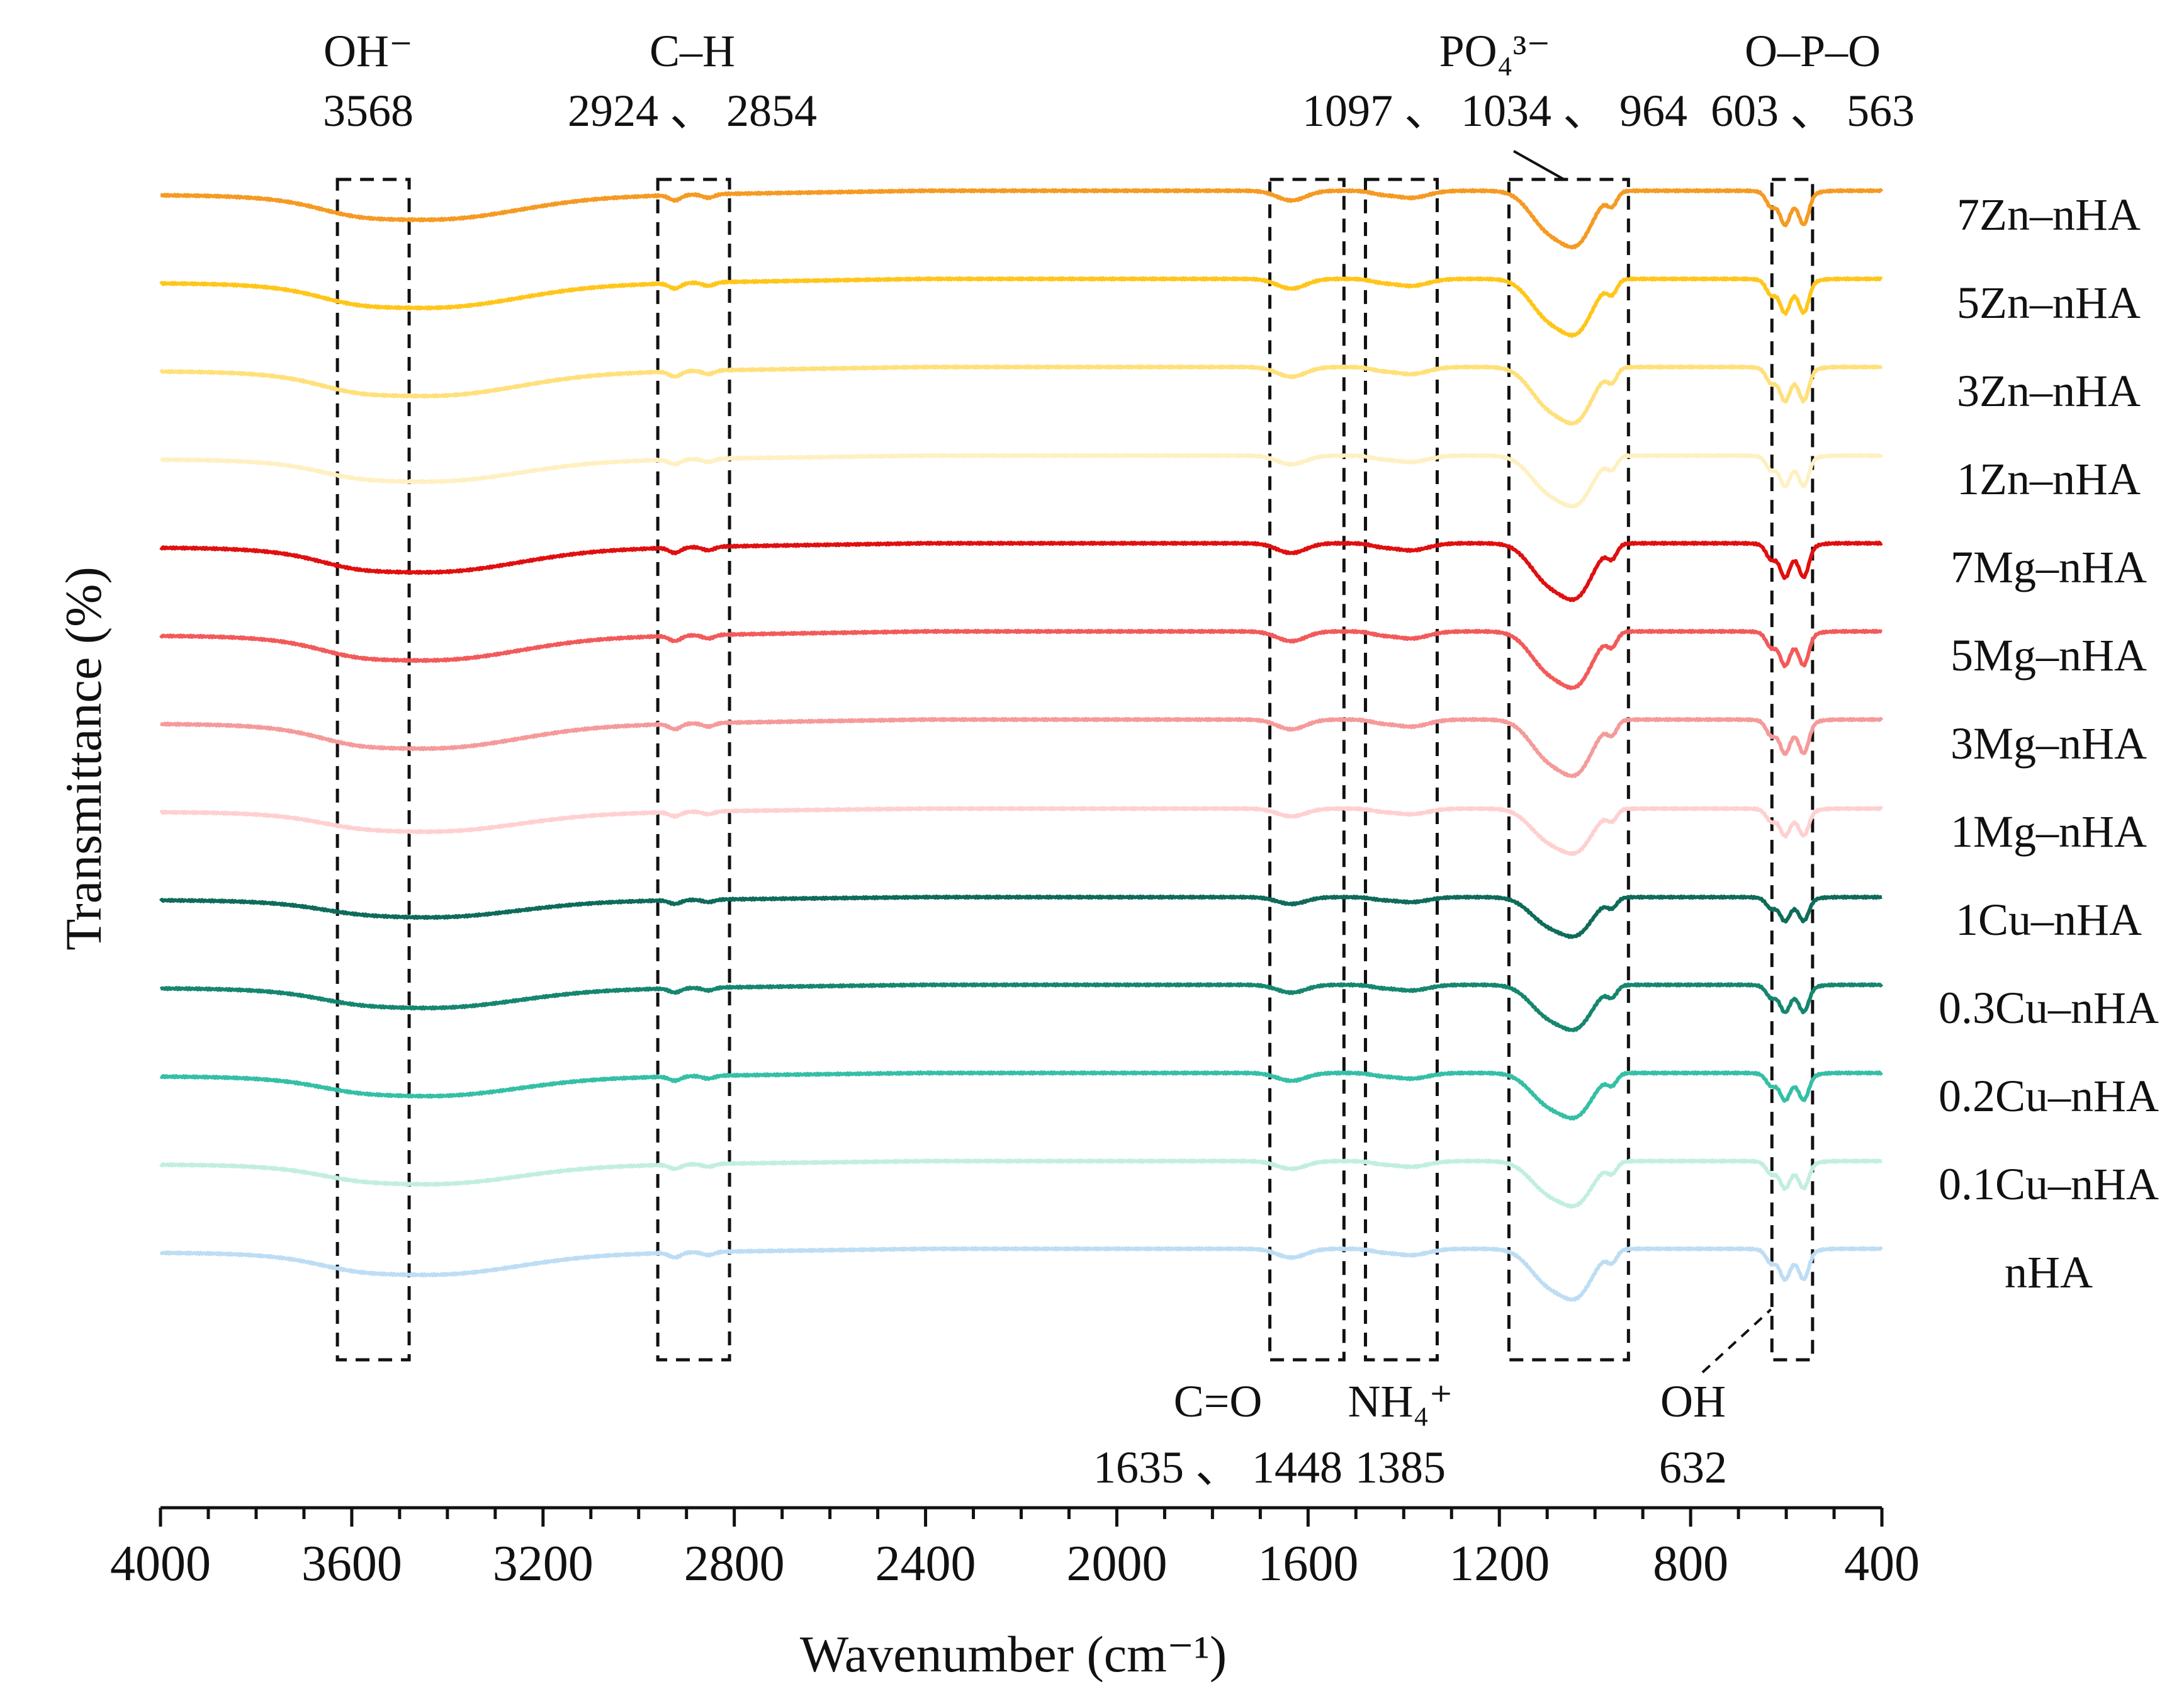  I want to click on band-label-oh-stretch-values: 3568, so click(369, 111).